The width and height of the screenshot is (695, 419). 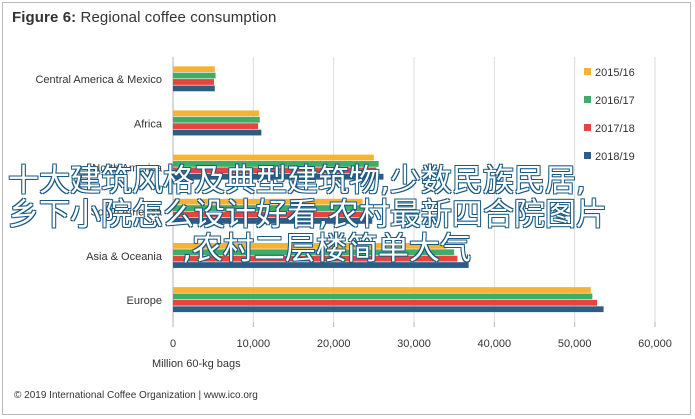 What do you see at coordinates (495, 344) in the screenshot?
I see `x-tick-label: 40,000` at bounding box center [495, 344].